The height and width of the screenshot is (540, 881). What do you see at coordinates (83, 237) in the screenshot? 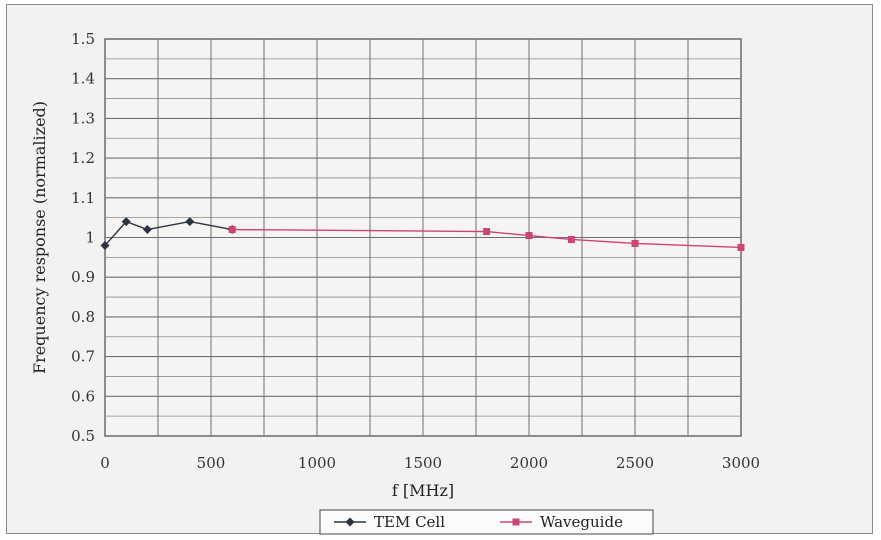
I see `y-axis-tick-labels: 0.5 0.6 0.7 0.8 0.9 1 1.1 1.2 1.3 1.4 1.5` at bounding box center [83, 237].